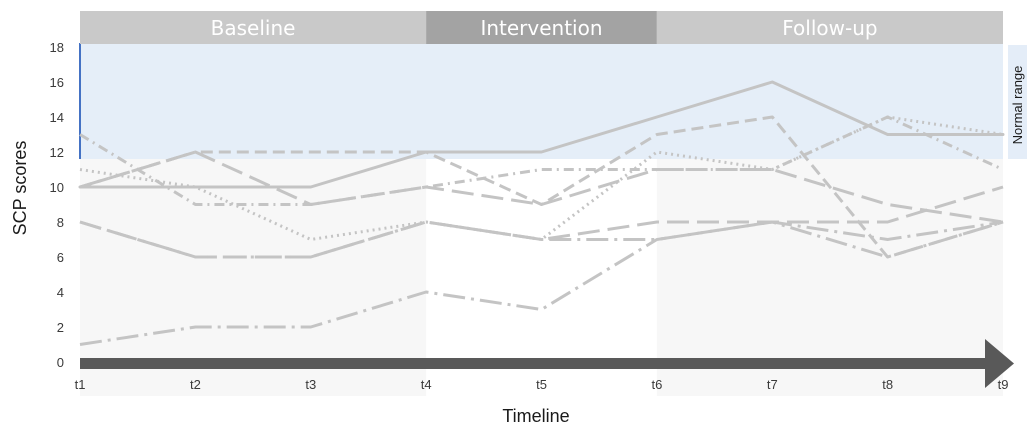 This screenshot has height=426, width=1027. Describe the element at coordinates (60, 292) in the screenshot. I see `y-tick-label: 4` at that location.